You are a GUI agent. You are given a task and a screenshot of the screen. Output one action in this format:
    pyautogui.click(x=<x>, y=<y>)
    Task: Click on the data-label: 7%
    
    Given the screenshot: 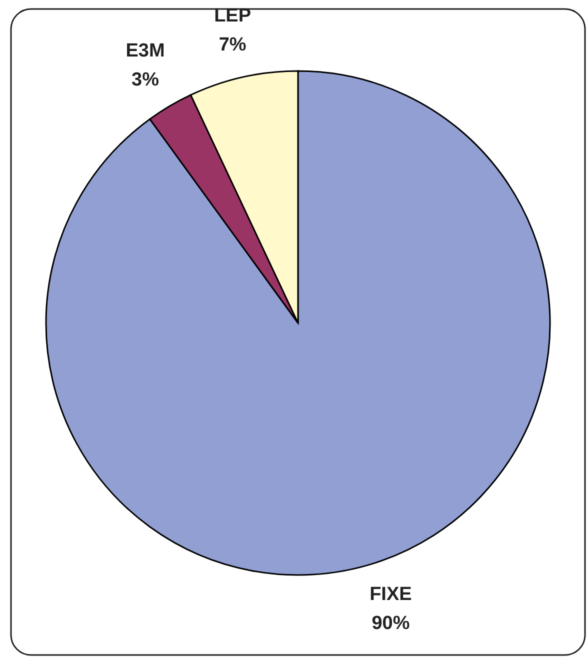 What is the action you would take?
    pyautogui.click(x=232, y=45)
    